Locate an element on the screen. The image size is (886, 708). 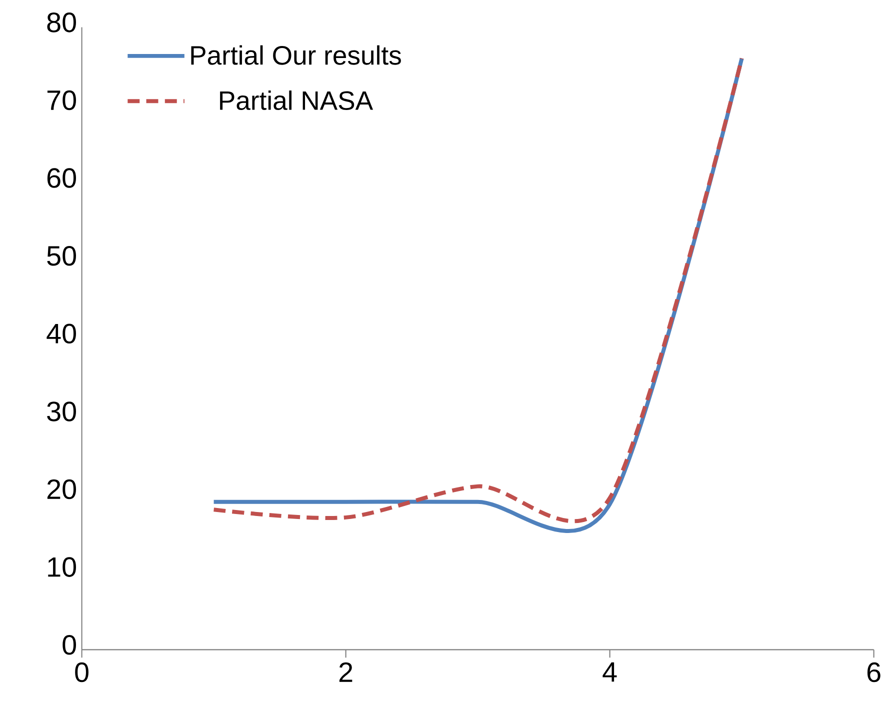
y-tick-label: 10 is located at coordinates (62, 567).